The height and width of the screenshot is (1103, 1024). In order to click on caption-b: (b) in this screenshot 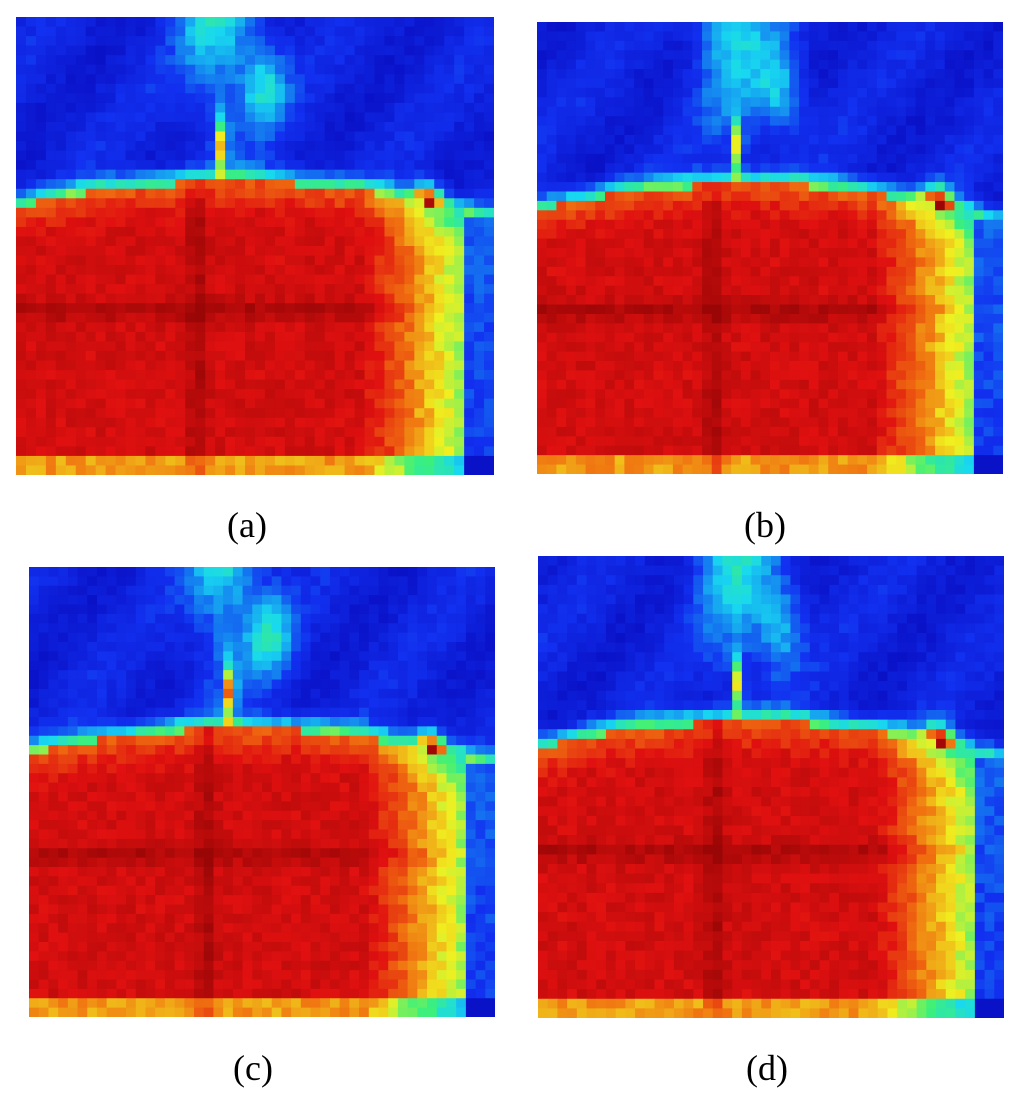, I will do `click(765, 525)`.